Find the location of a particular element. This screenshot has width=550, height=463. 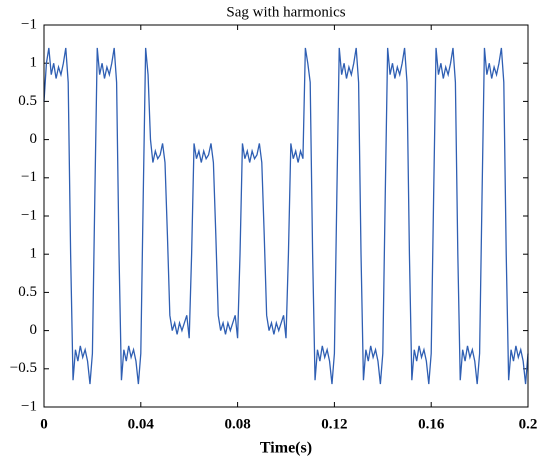

x-tick-label: 0.08 is located at coordinates (237, 424).